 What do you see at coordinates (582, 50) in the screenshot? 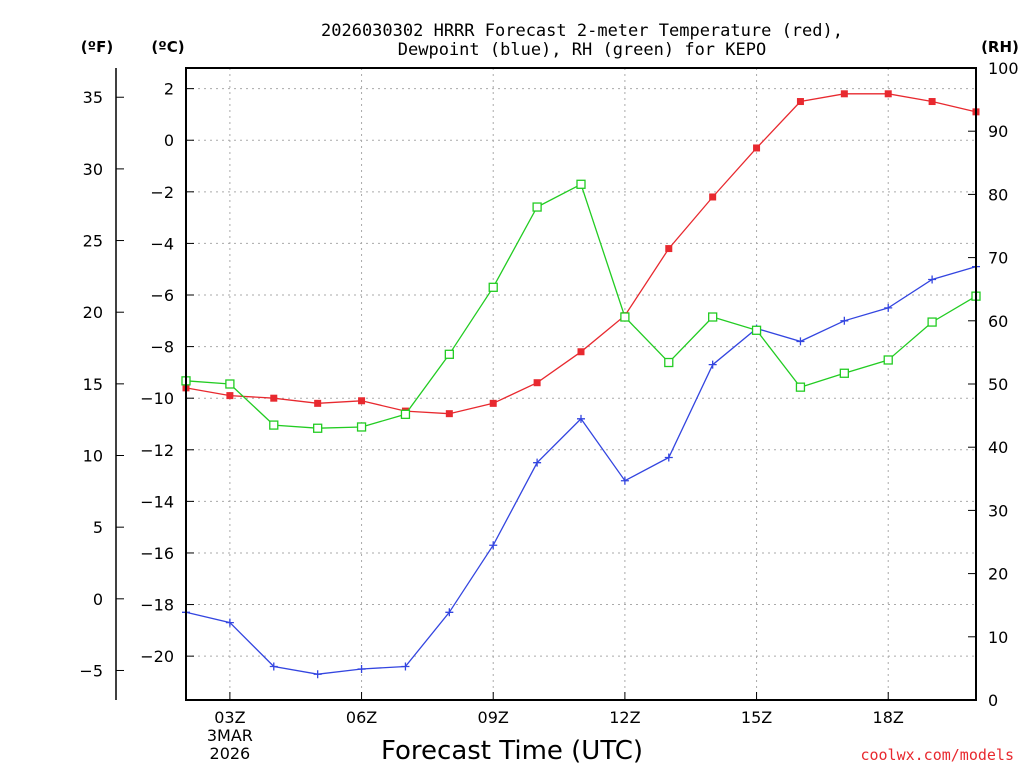
I see `chart-title-line-2: Dewpoint (blue), RH (green) for KEPO` at bounding box center [582, 50].